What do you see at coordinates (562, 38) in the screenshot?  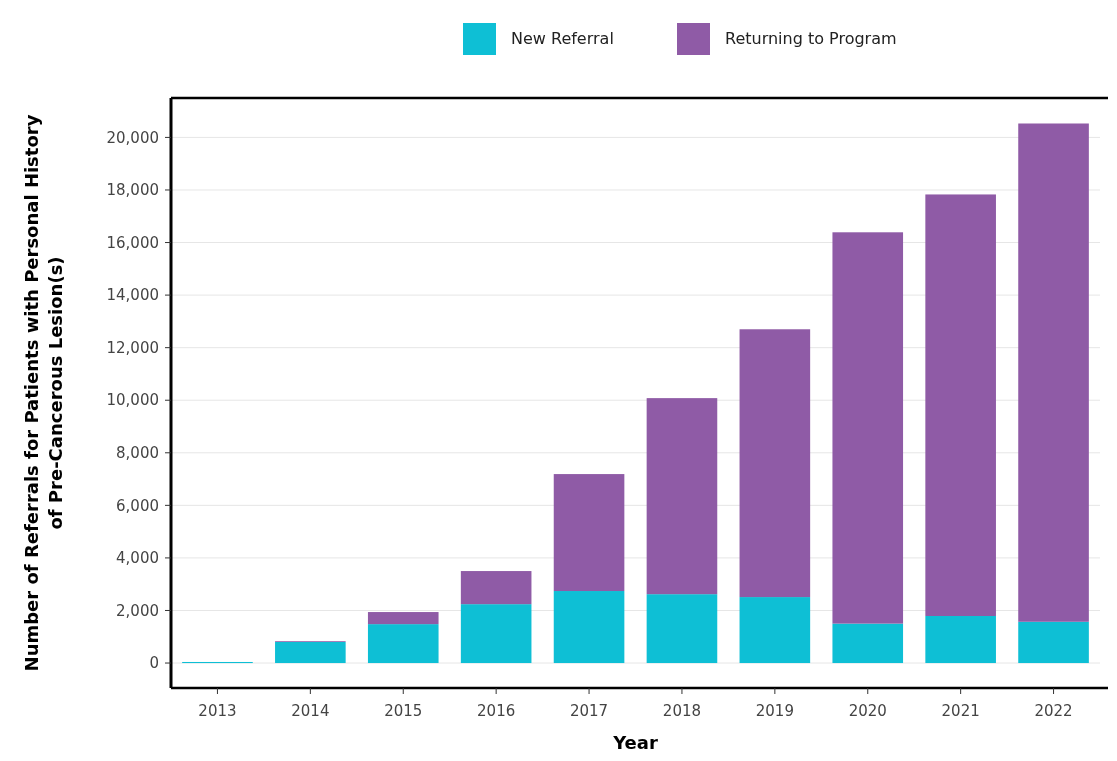 I see `legend-label: New Referral` at bounding box center [562, 38].